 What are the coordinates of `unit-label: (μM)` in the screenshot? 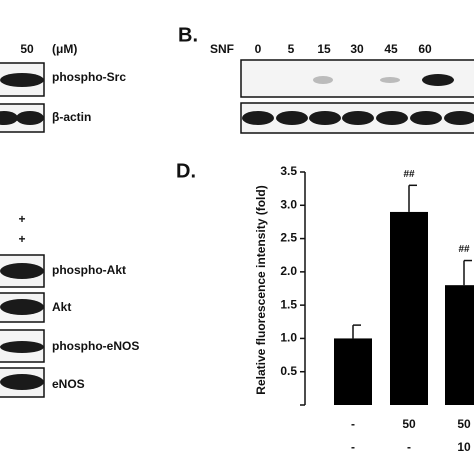 It's located at (64, 49).